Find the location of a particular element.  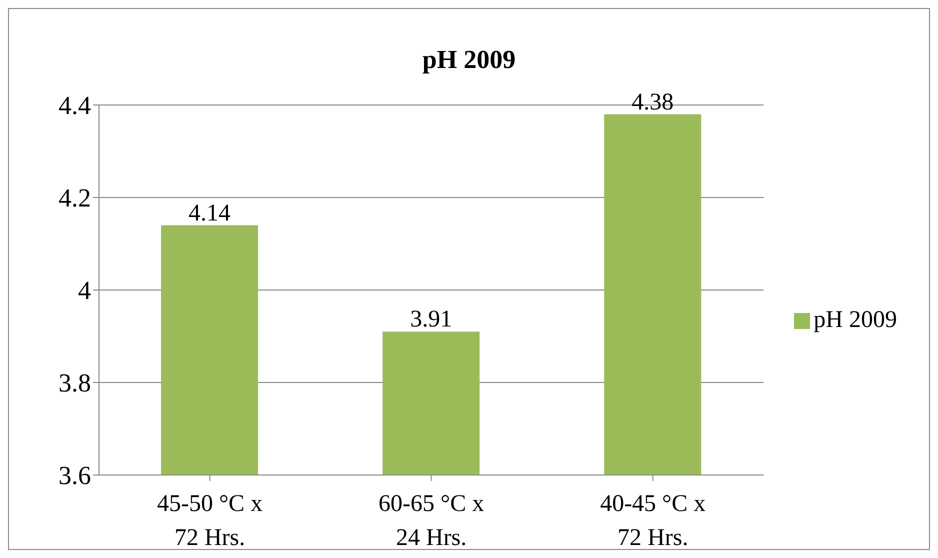

data-label: 3.91 is located at coordinates (431, 319).